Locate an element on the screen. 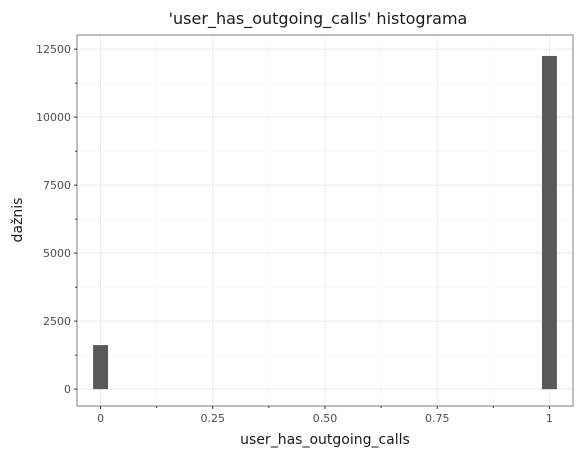 The image size is (582, 458). y-tick-label: 10000 is located at coordinates (53, 117).